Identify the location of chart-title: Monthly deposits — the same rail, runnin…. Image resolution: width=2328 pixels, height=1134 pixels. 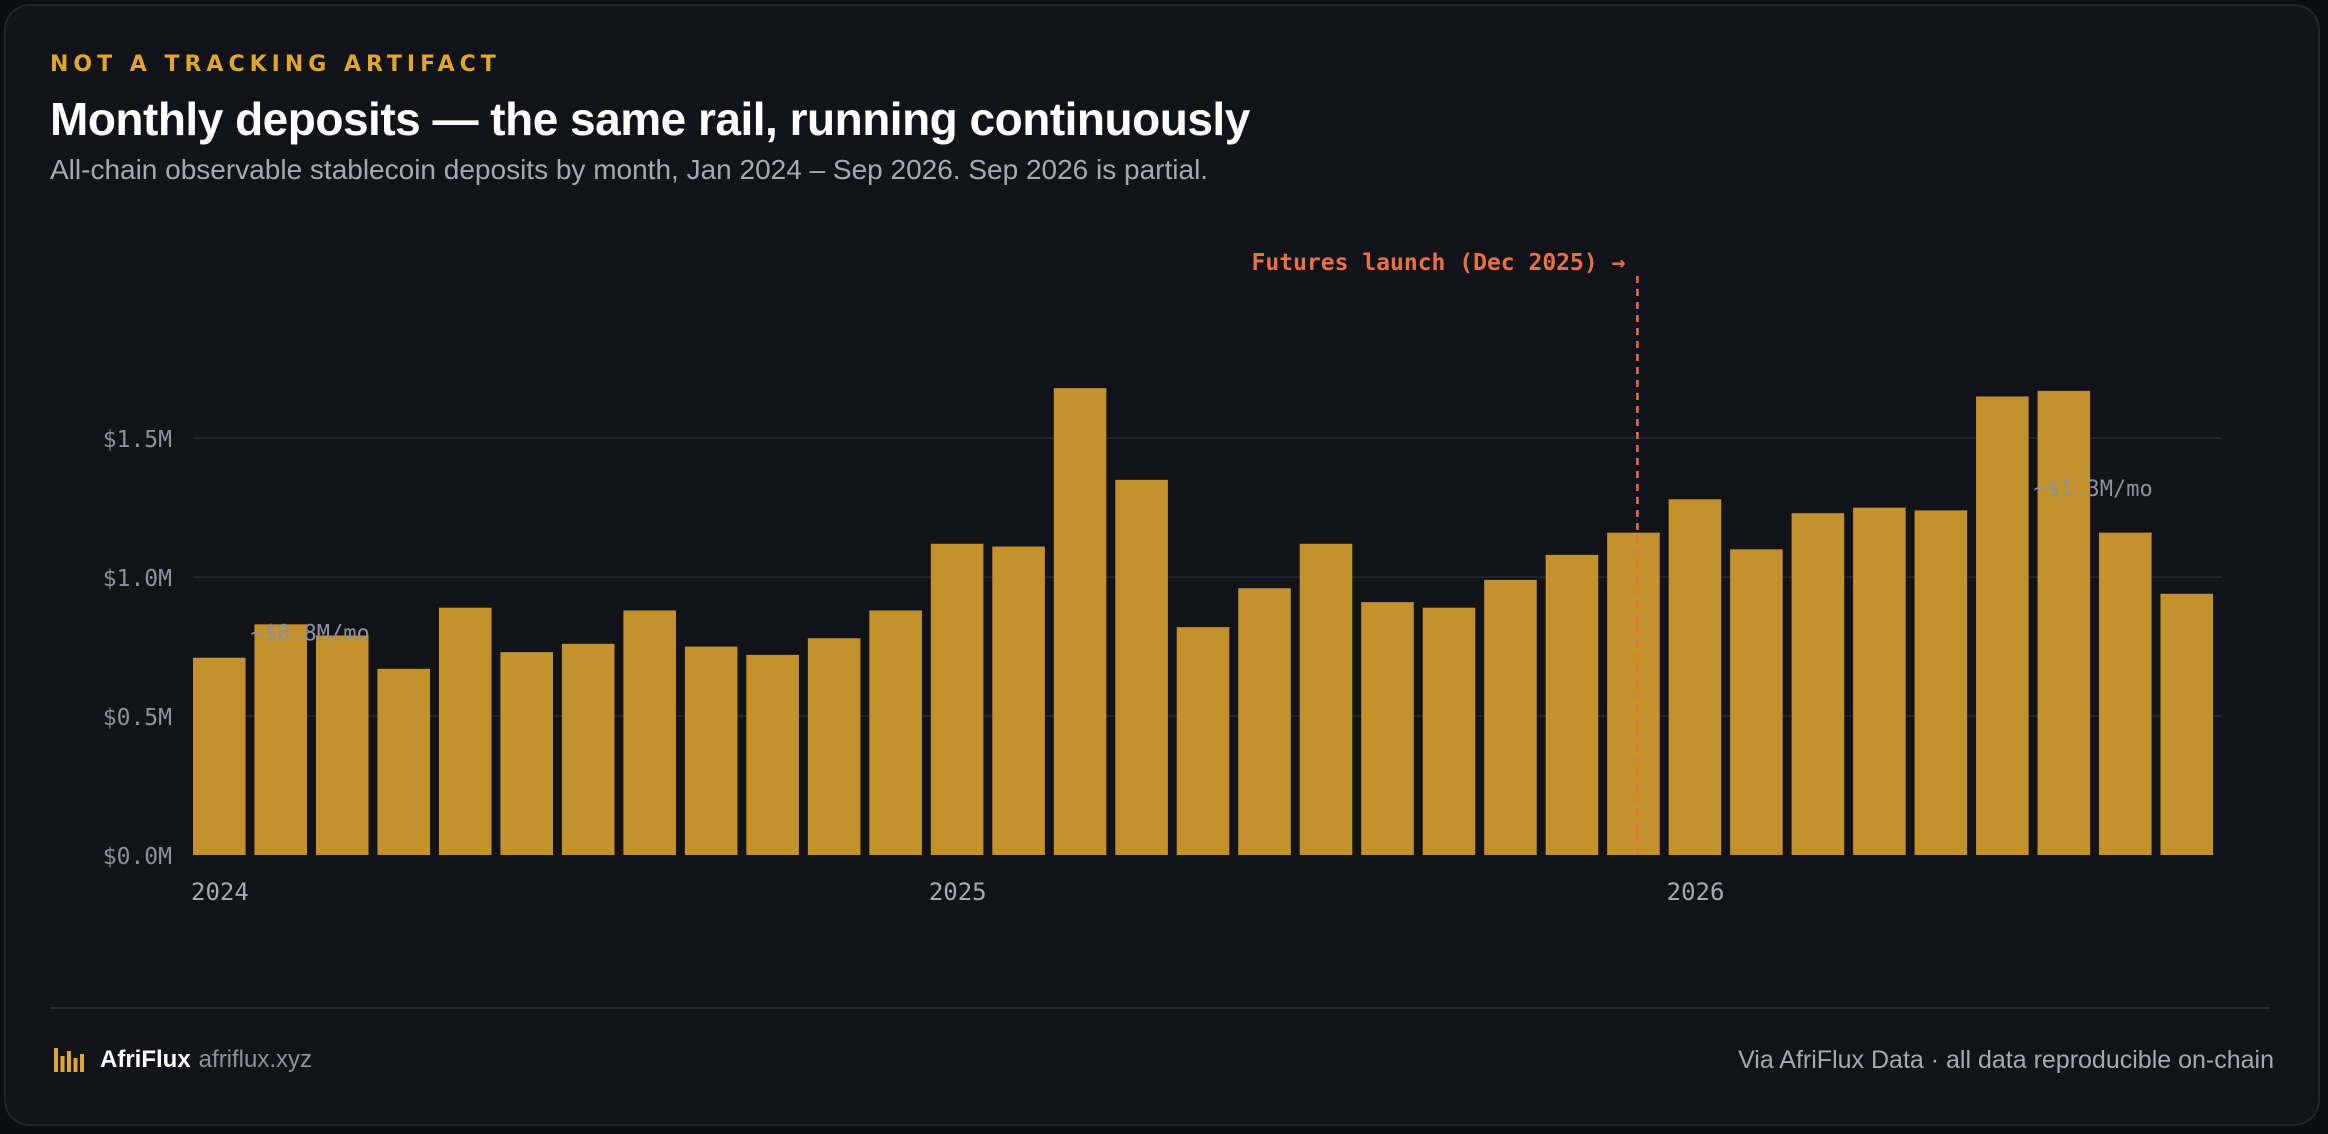
(650, 119).